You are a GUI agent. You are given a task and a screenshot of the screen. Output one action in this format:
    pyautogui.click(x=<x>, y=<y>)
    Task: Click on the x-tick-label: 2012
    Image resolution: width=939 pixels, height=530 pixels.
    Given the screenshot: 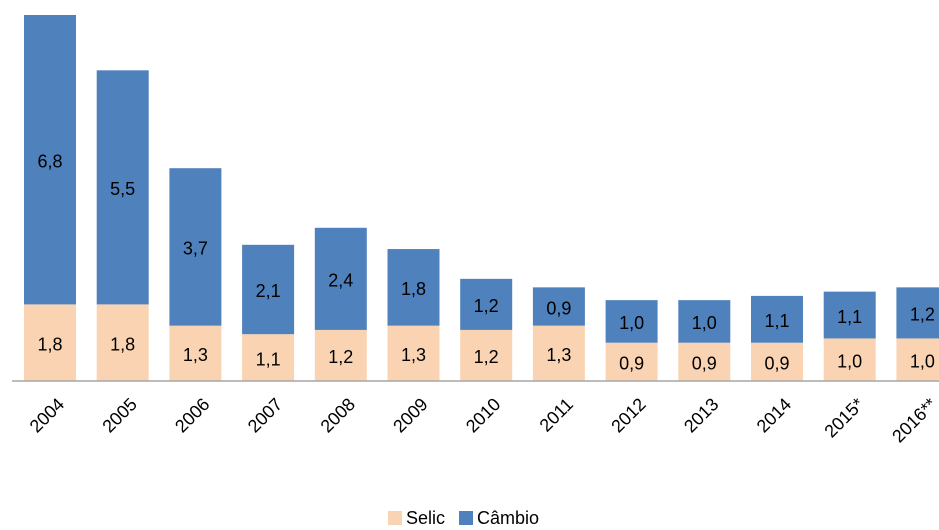 What is the action you would take?
    pyautogui.click(x=628, y=415)
    